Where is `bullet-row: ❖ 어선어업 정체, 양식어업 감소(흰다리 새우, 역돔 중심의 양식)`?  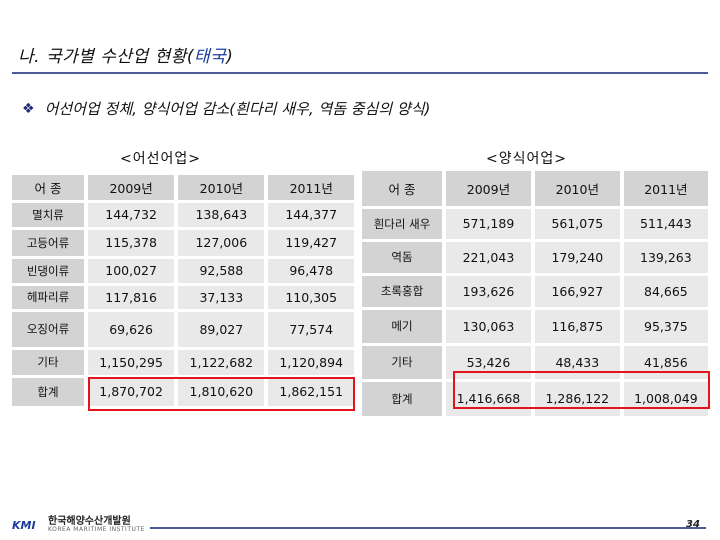 bullet-row: ❖ 어선어업 정체, 양식어업 감소(흰다리 새우, 역돔 중심의 양식) is located at coordinates (226, 108).